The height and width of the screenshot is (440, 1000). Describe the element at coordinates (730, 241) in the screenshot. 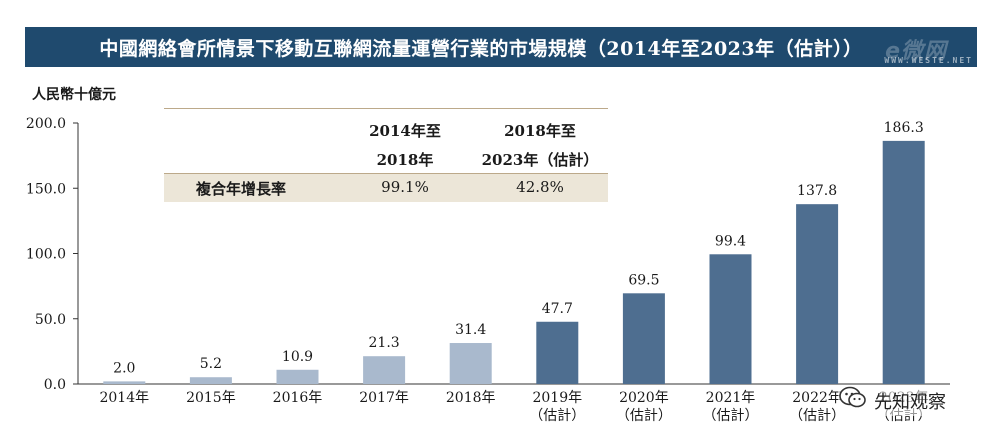

I see `bar-value-label: 99.4` at that location.